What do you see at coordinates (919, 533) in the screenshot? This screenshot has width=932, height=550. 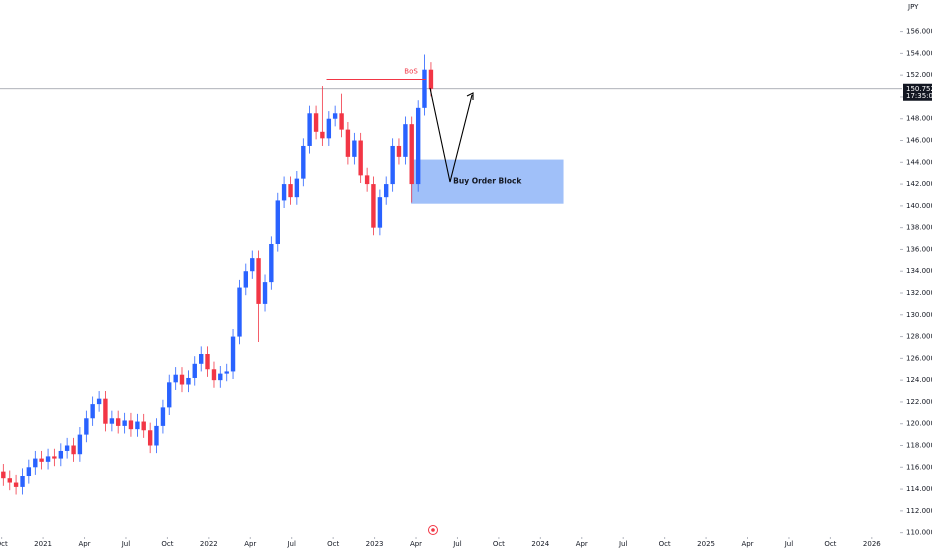 I see `y-tick-label: 110.000` at bounding box center [919, 533].